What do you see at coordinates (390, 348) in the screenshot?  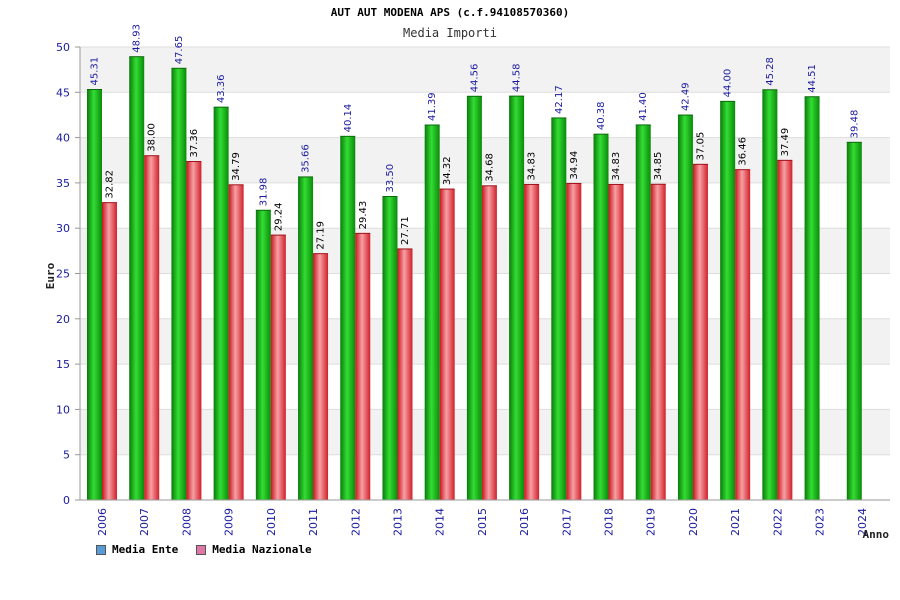 I see `bar-media-ente-2013` at bounding box center [390, 348].